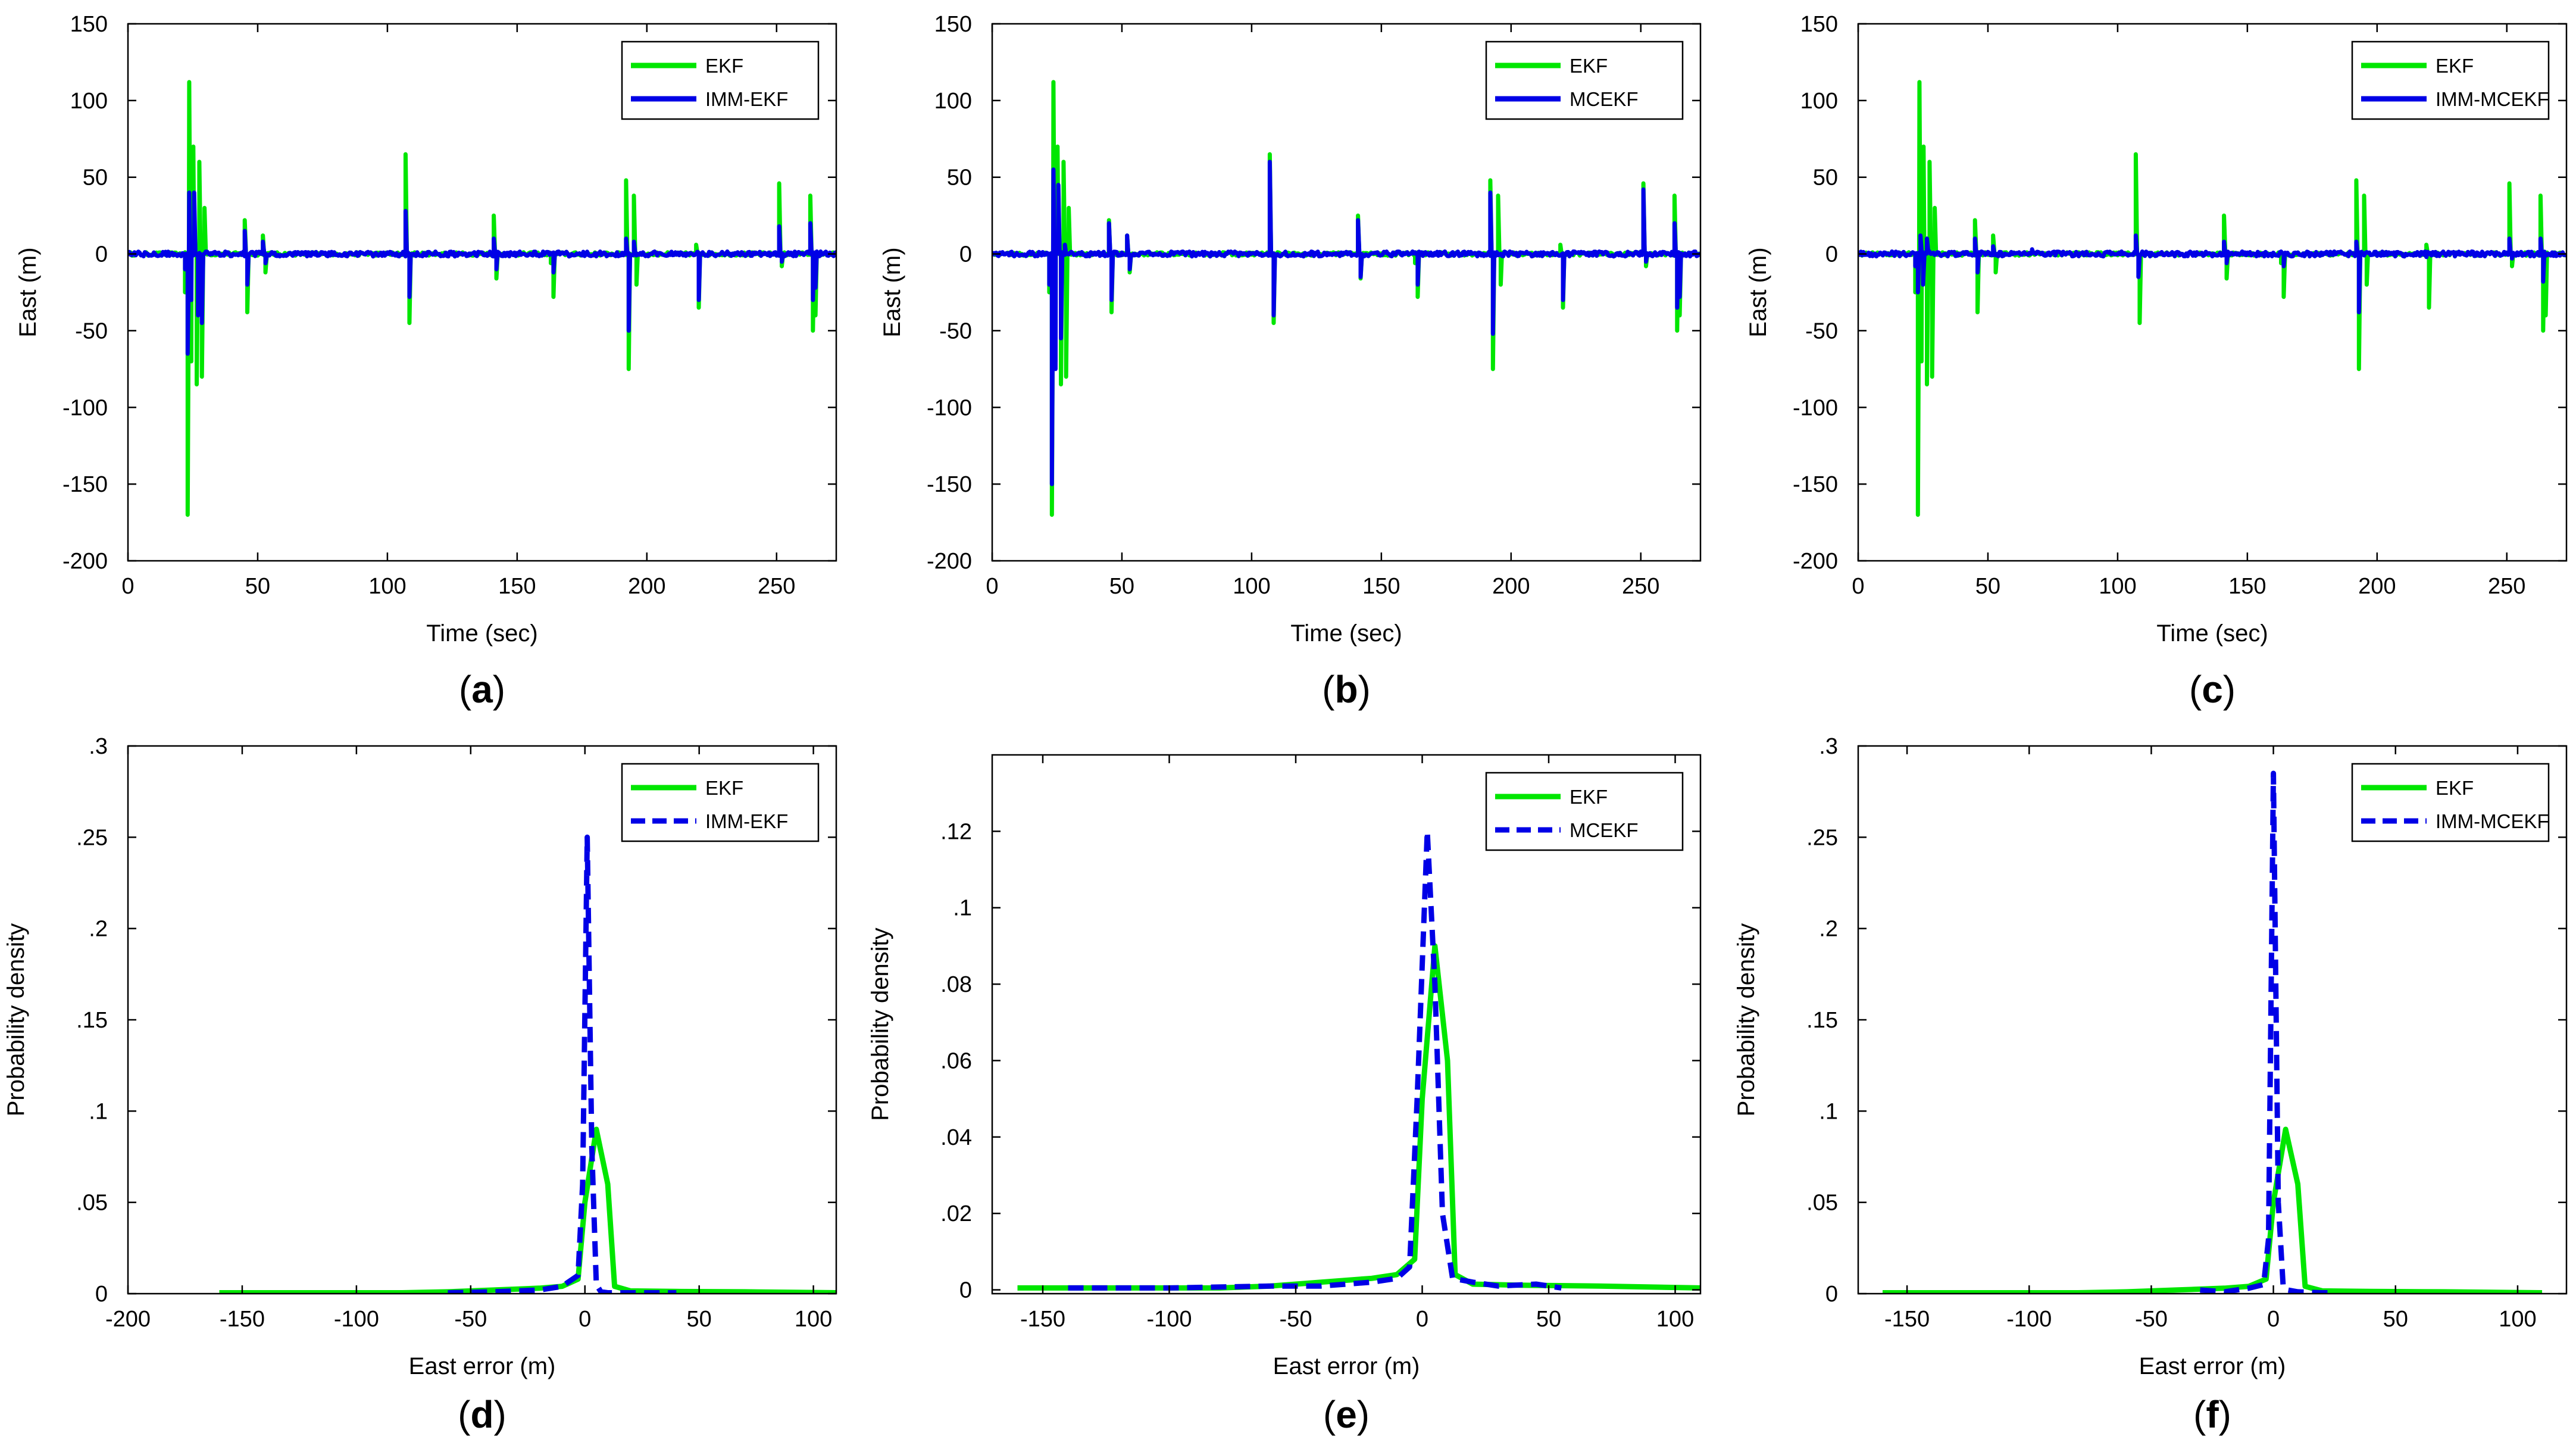 This screenshot has width=2576, height=1455. I want to click on y-tick-label: .02, so click(956, 1213).